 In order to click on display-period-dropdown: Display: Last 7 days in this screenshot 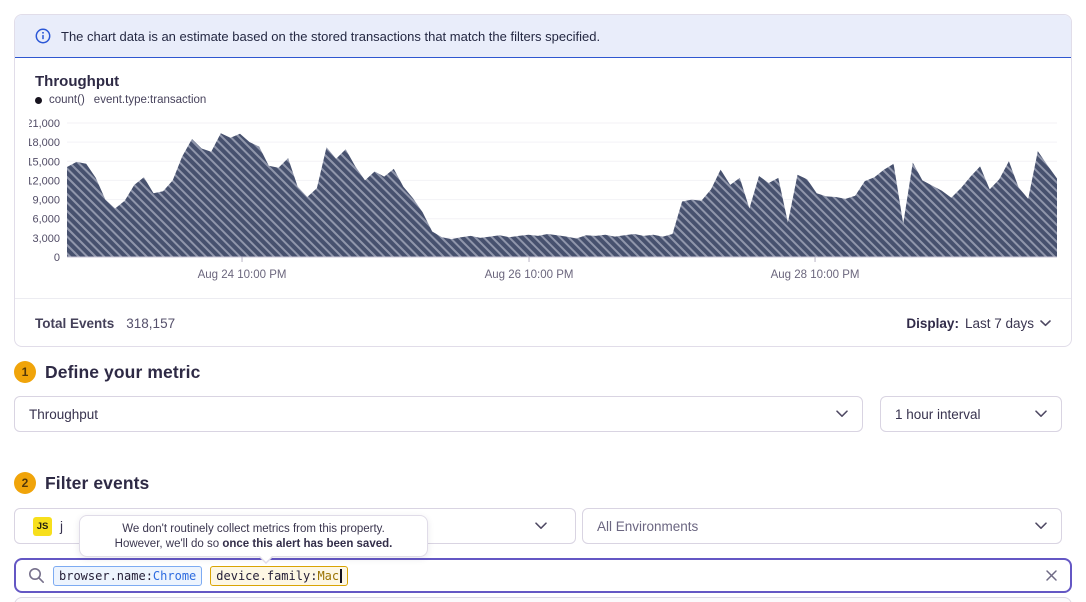, I will do `click(978, 323)`.